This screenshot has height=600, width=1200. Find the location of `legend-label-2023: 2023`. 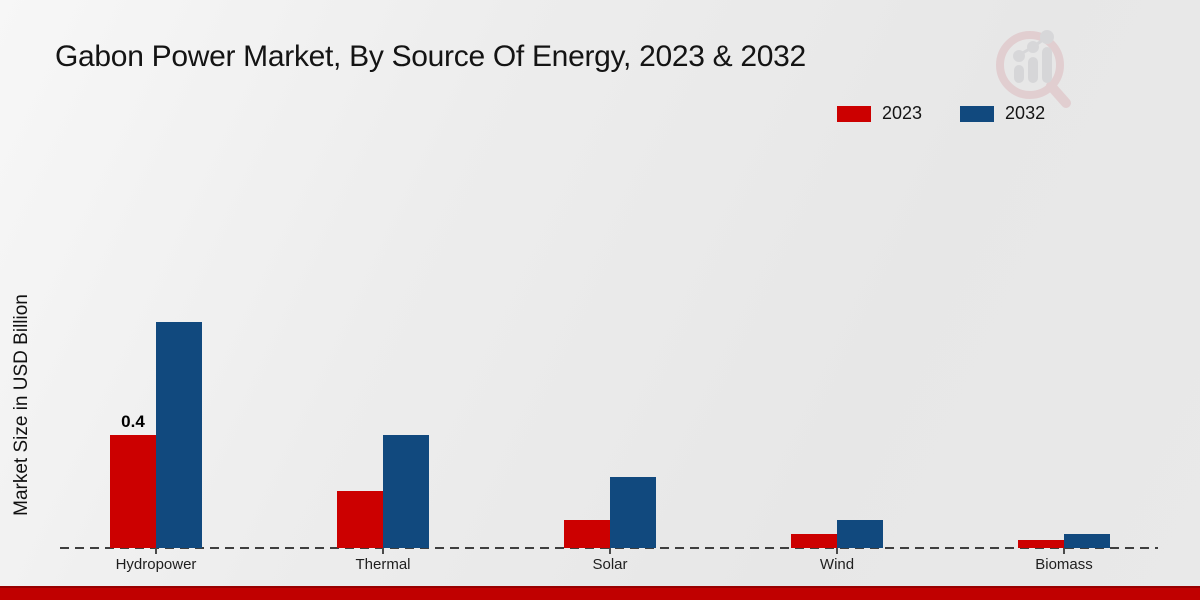

legend-label-2023: 2023 is located at coordinates (902, 113).